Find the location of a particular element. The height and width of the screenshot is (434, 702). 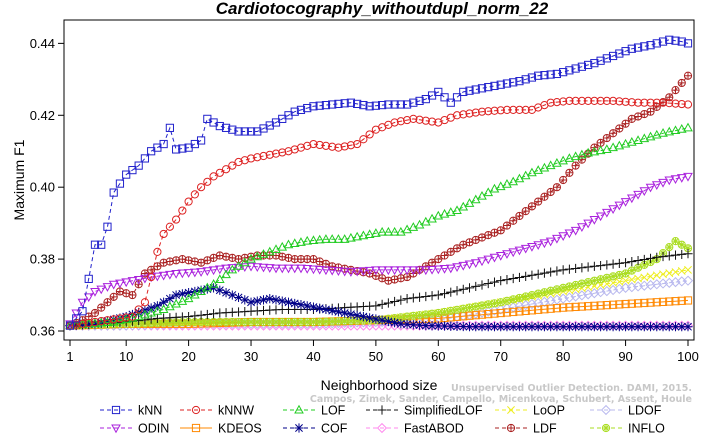

x-tick-label: 80 is located at coordinates (563, 356).